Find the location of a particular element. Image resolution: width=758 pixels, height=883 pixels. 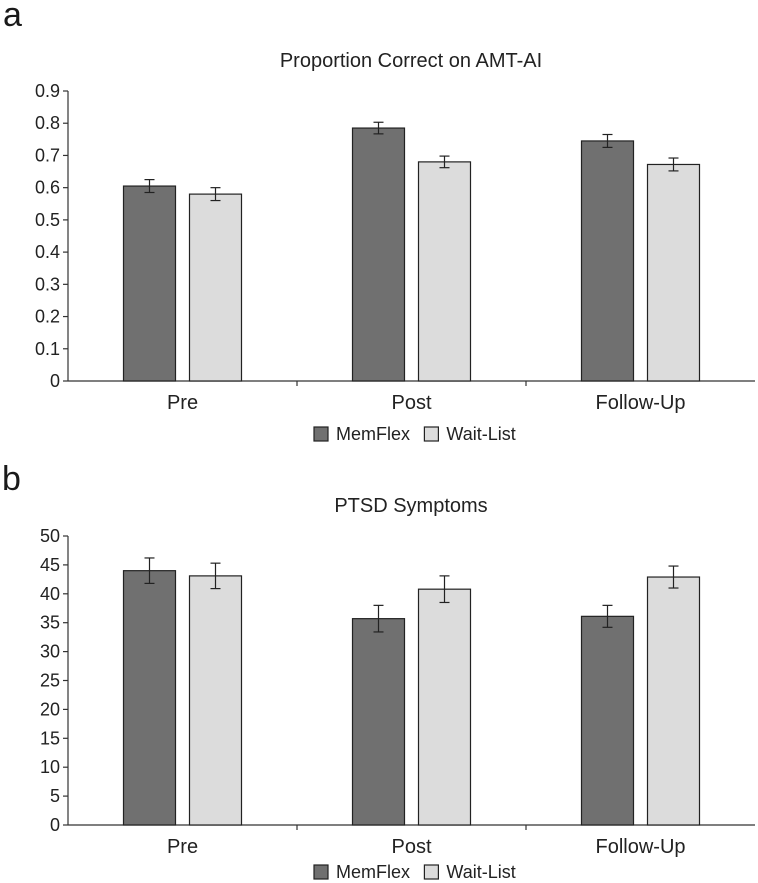

y-tick-label: 0.6 is located at coordinates (47, 188).